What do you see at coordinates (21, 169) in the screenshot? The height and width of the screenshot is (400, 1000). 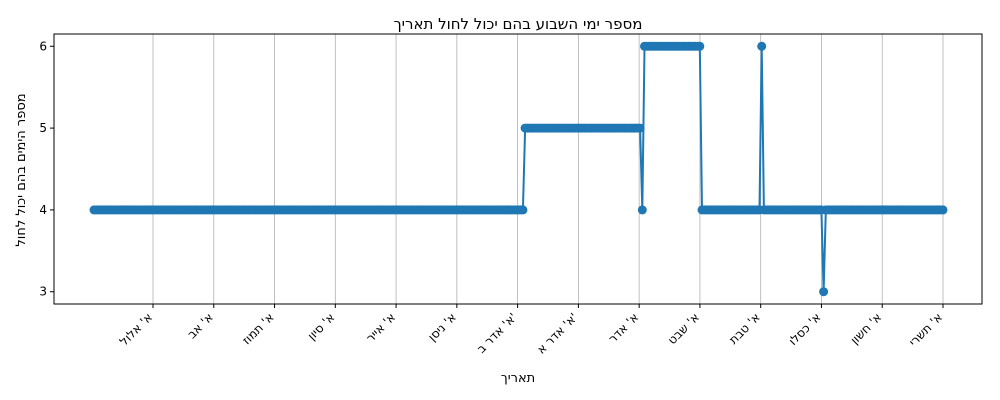 I see `y-axis-title: מספר הימים בהם יכול לחול` at bounding box center [21, 169].